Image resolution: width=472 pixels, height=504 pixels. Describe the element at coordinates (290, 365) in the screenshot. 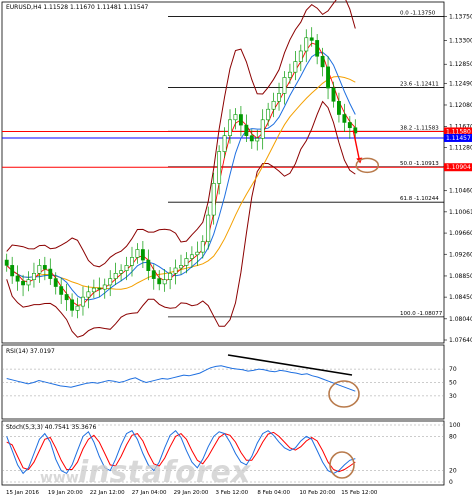

I see `rsi-divergence-trendline` at that location.